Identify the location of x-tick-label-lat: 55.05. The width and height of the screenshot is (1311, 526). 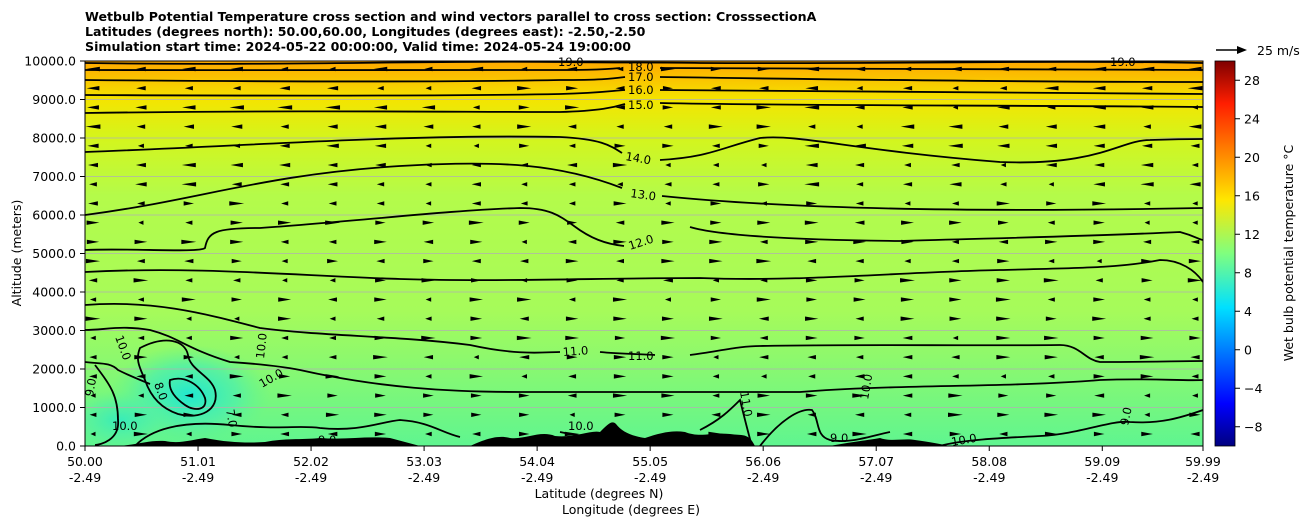
(650, 461).